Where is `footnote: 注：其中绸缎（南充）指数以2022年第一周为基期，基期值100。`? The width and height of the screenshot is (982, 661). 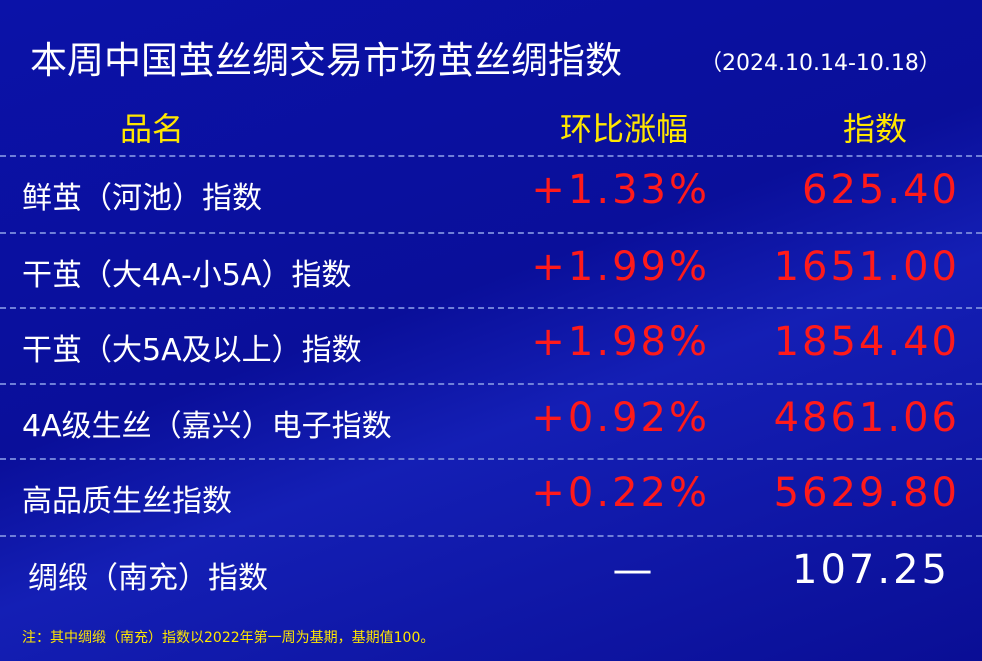
footnote: 注：其中绸缎（南充）指数以2022年第一周为基期，基期值100。 is located at coordinates (228, 638).